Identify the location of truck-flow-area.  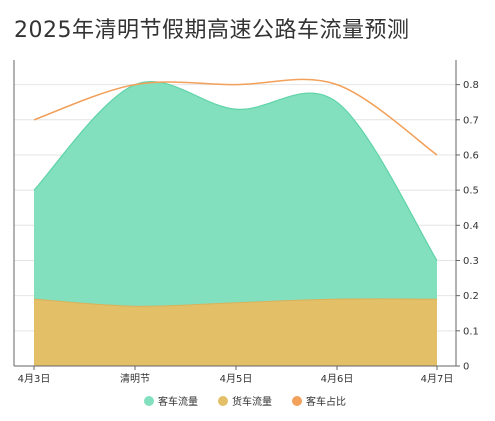
(235, 332).